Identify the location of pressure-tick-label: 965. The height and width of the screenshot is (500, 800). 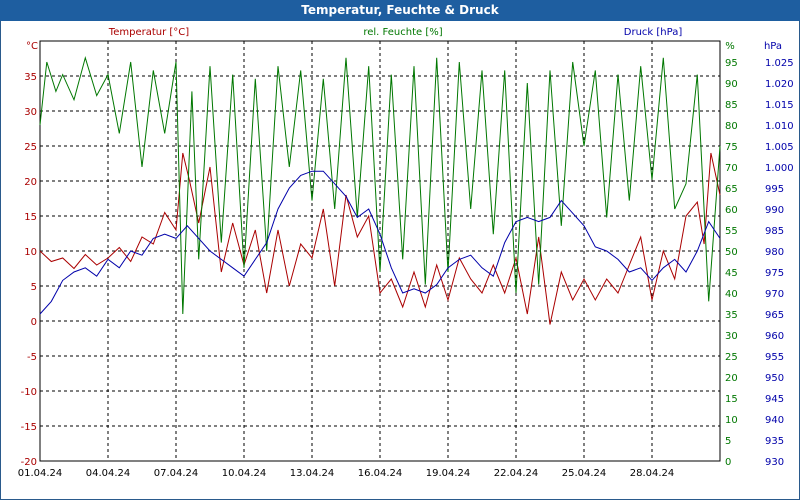
(774, 315).